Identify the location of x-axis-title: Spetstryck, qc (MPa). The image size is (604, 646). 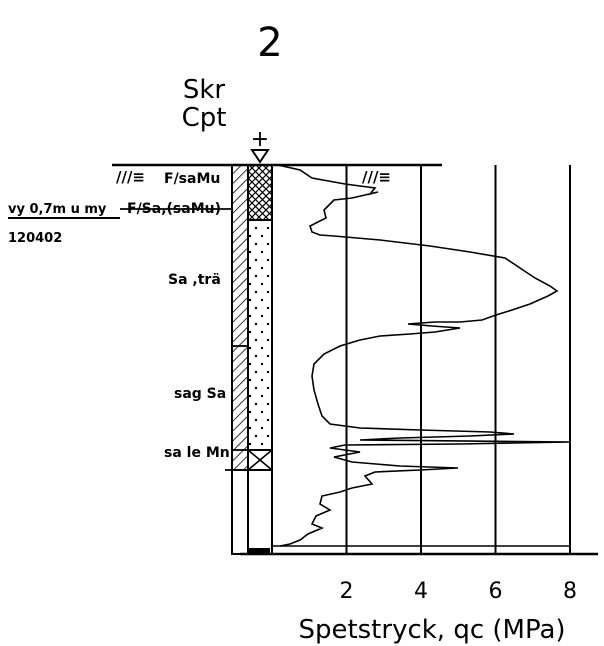
(431, 630).